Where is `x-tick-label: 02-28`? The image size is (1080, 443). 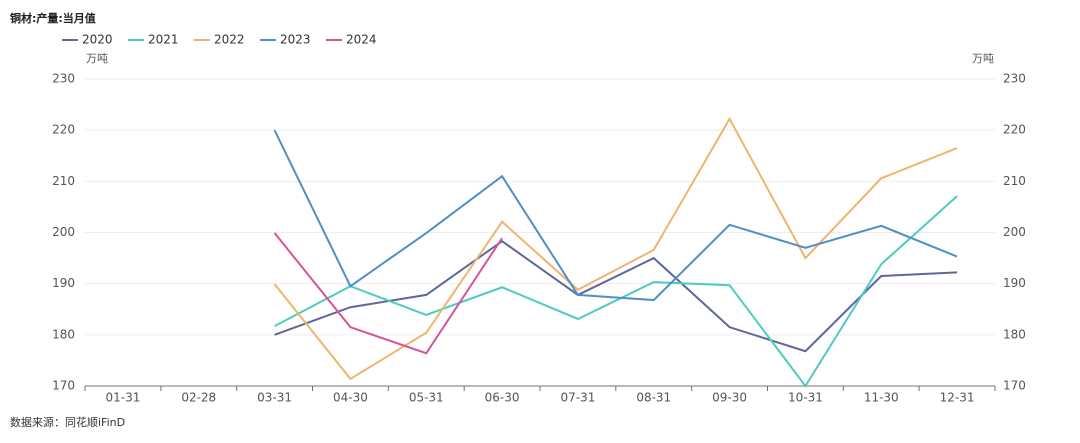
x-tick-label: 02-28 is located at coordinates (198, 398).